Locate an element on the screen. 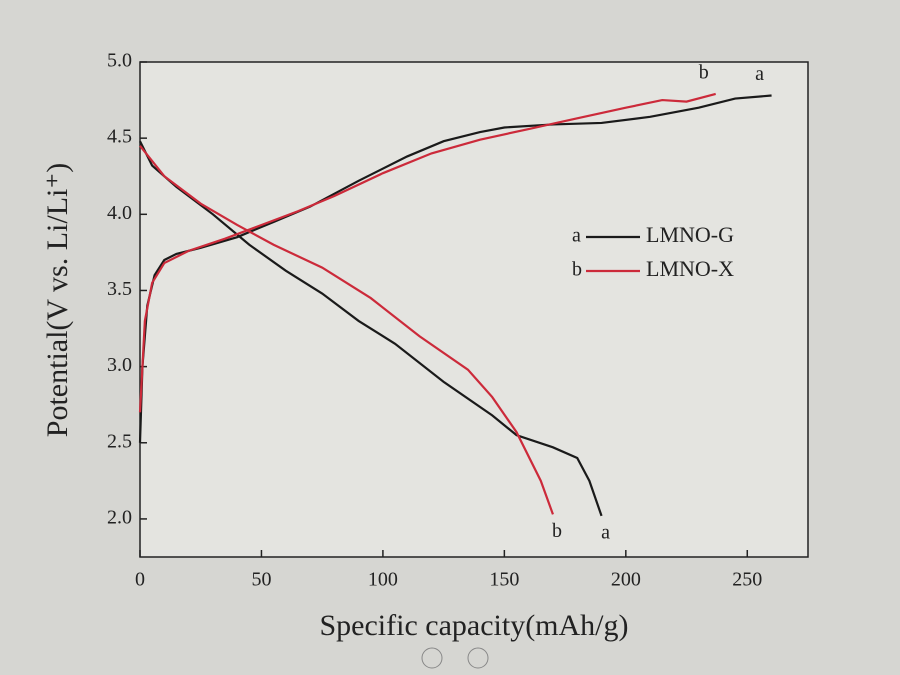  y-tick-label: 4.5 is located at coordinates (119, 137).